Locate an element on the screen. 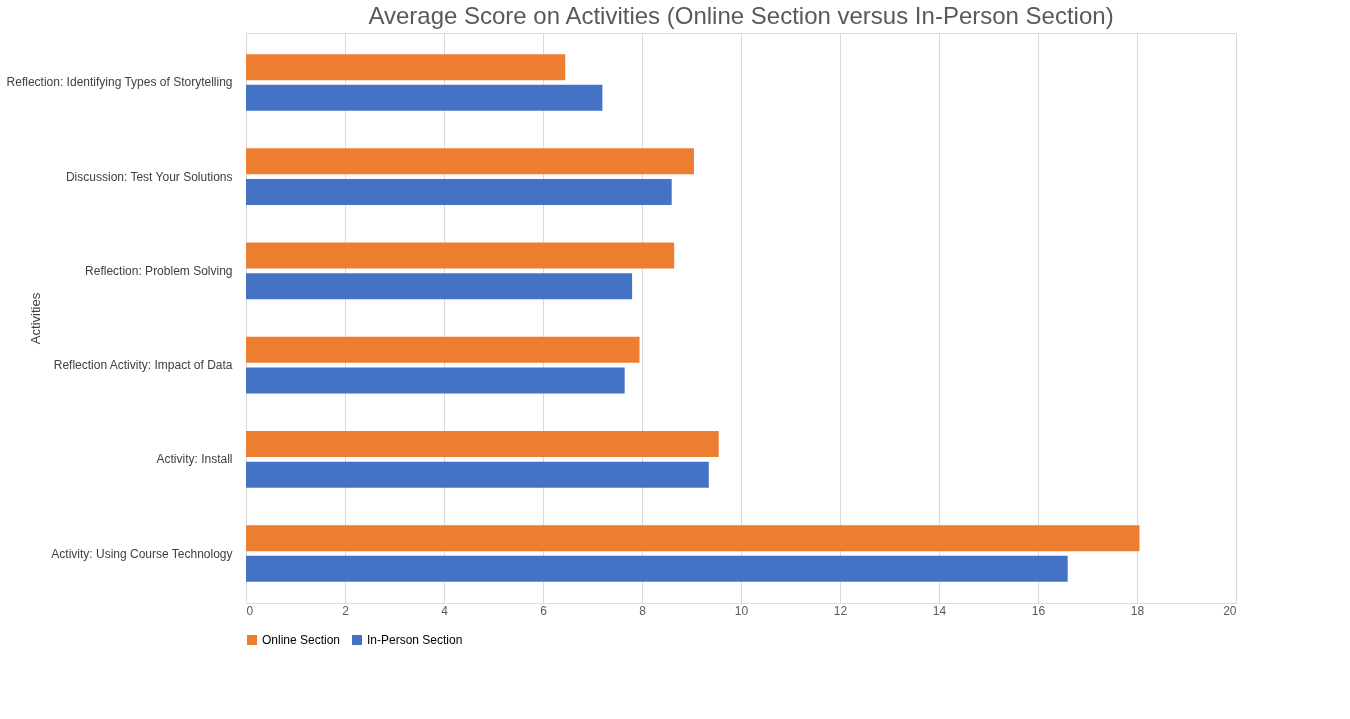 The width and height of the screenshot is (1350, 719). x-tick-label: 4 is located at coordinates (445, 610).